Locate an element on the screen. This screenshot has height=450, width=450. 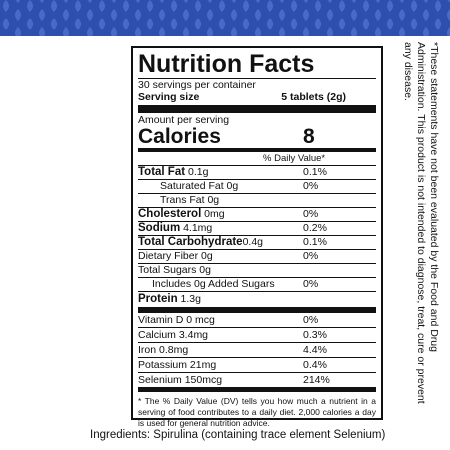
micronutrient-name: Selenium 150mcg is located at coordinates (180, 380).